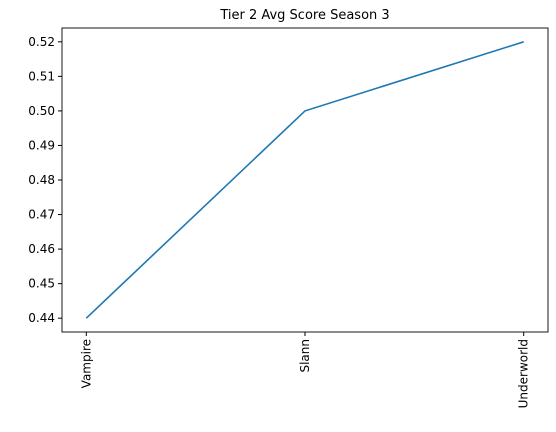 The image size is (556, 432). What do you see at coordinates (41, 318) in the screenshot?
I see `y-tick-label: 0.44` at bounding box center [41, 318].